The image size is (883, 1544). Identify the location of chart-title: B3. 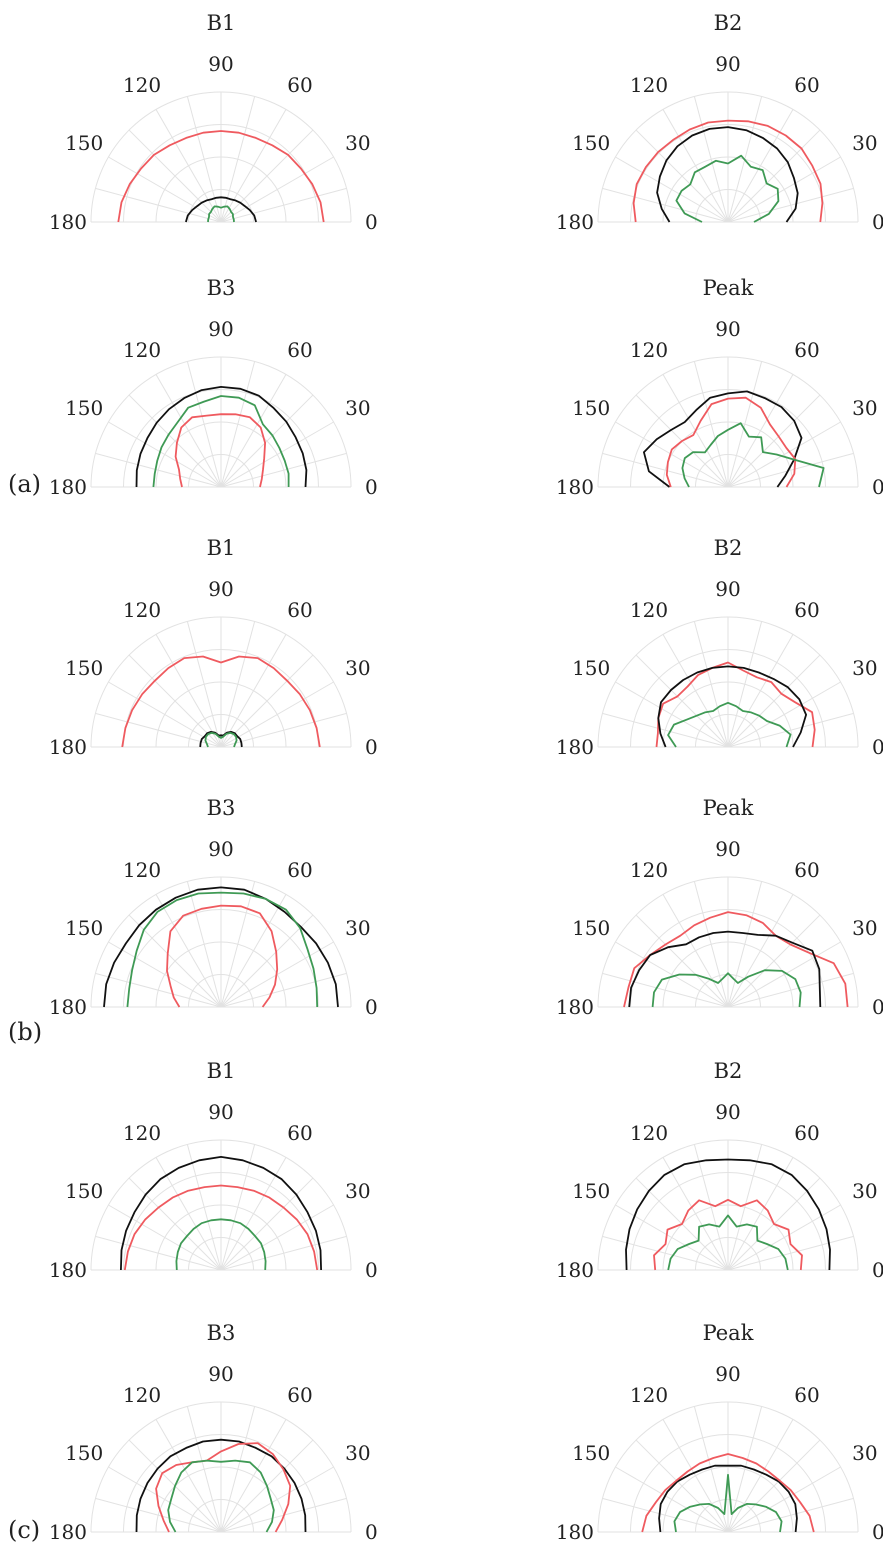
(221, 1333).